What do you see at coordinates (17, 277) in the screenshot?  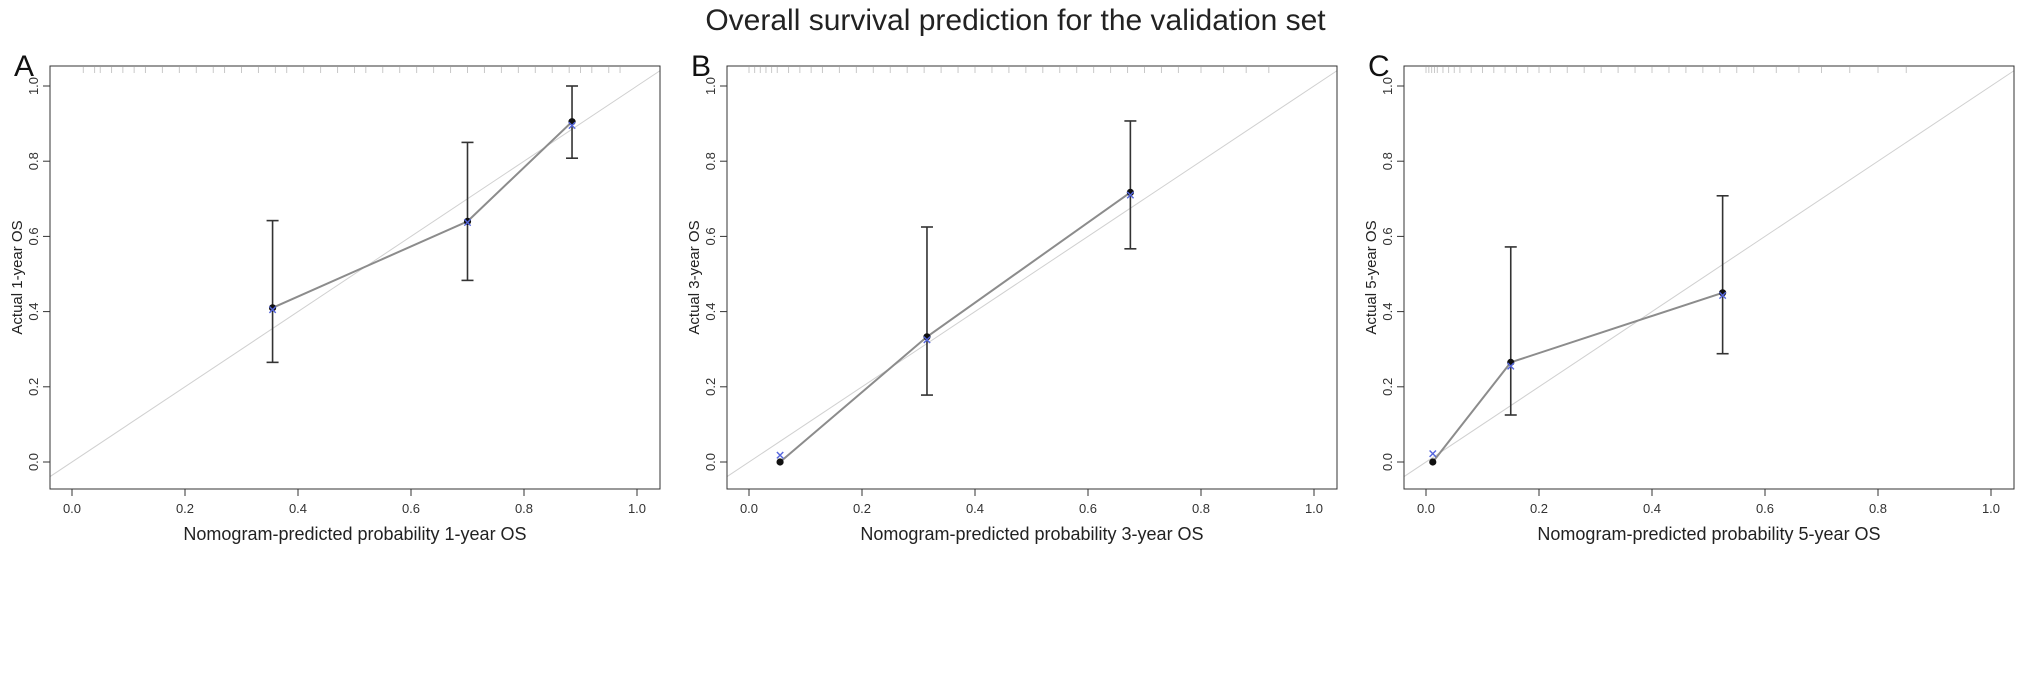 I see `y-axis-label: Actual 1-year OS` at bounding box center [17, 277].